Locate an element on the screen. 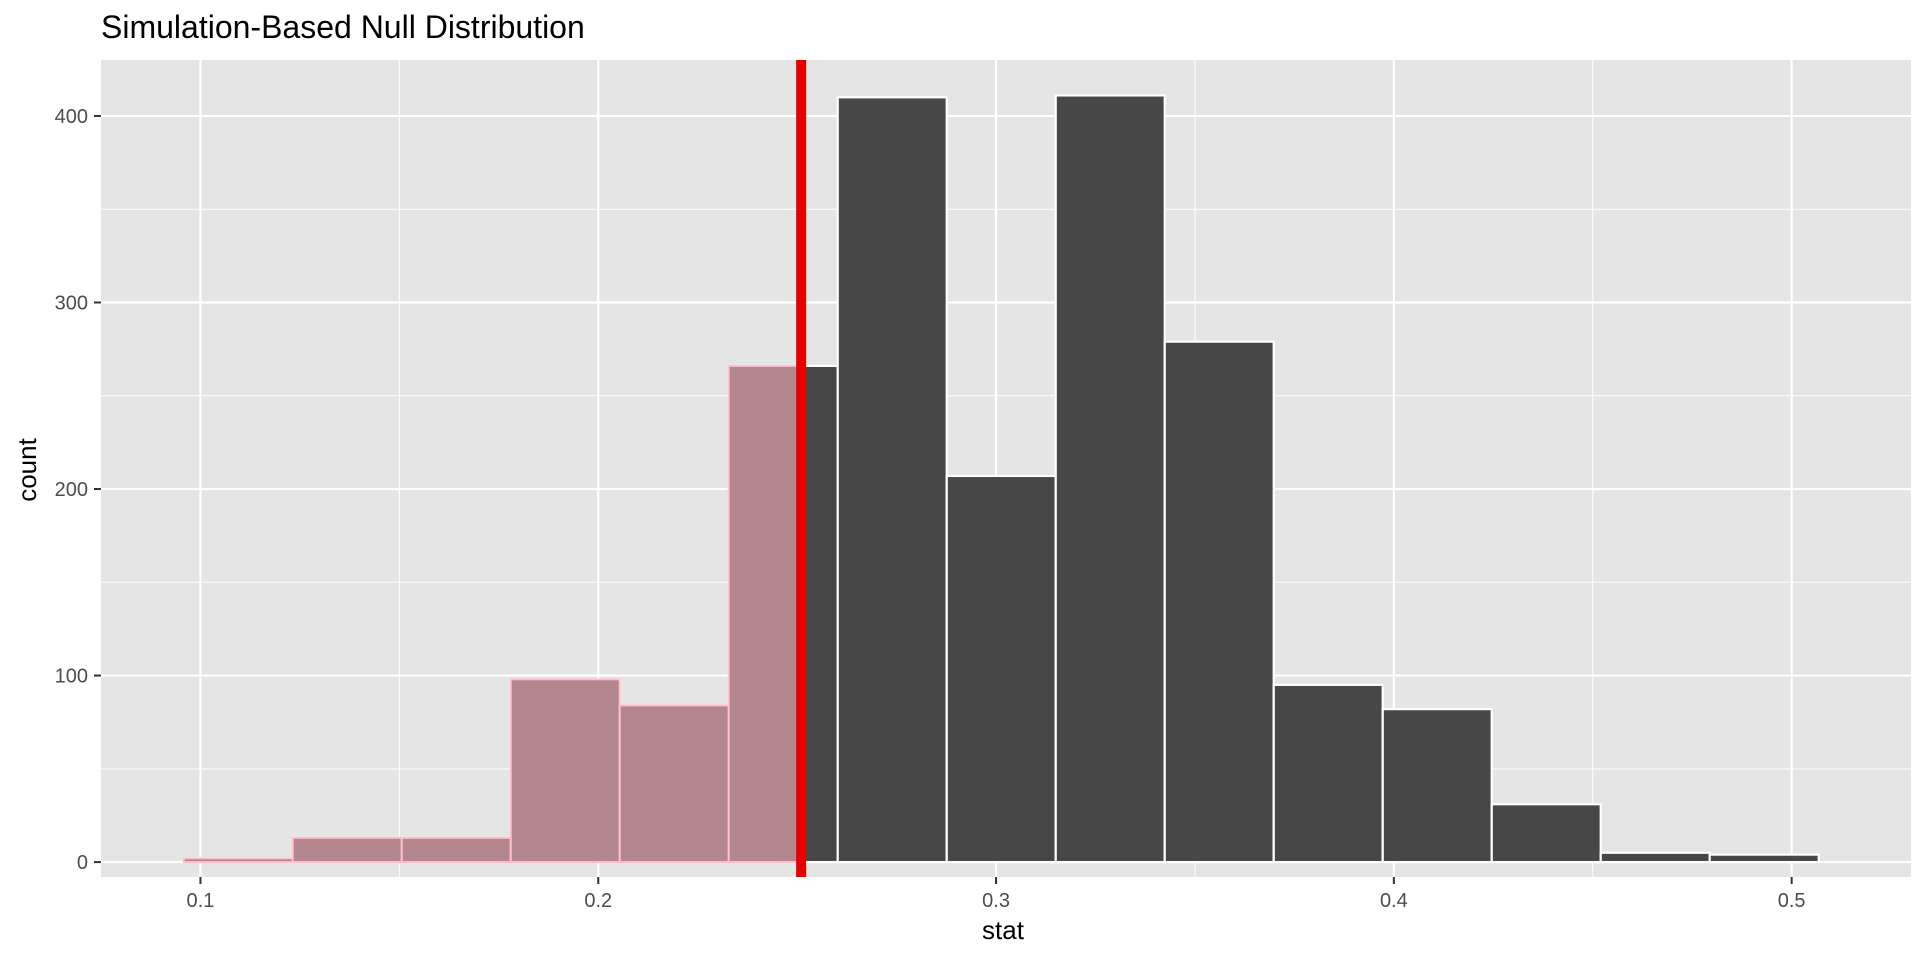 Image resolution: width=1920 pixels, height=960 pixels. x-tick-label: 0.2 is located at coordinates (598, 901).